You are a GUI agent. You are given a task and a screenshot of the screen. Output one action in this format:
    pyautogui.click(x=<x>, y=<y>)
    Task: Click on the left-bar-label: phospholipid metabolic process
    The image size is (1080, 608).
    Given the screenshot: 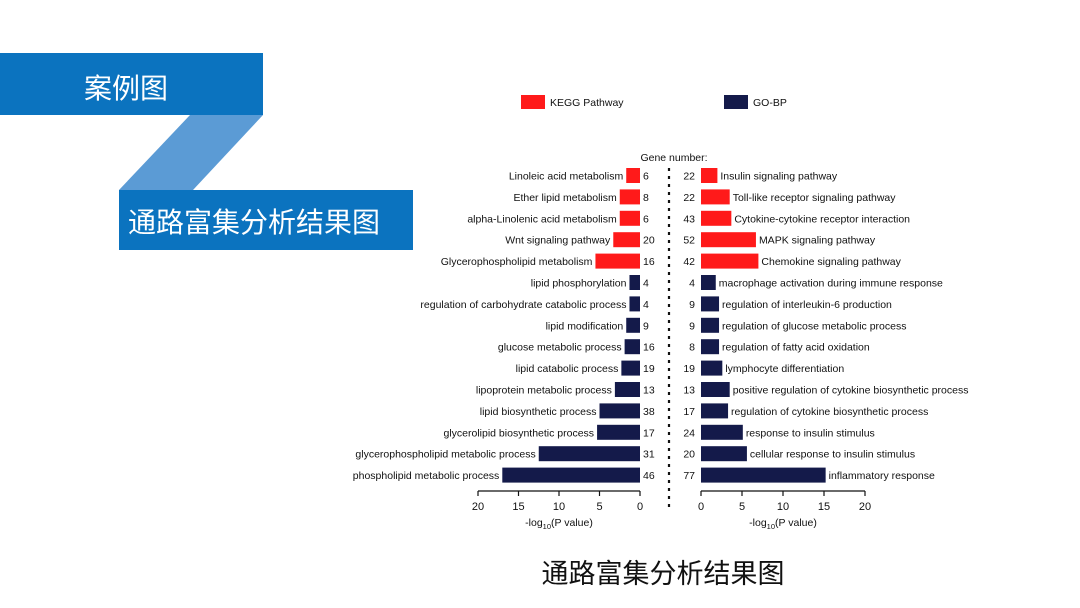 What is the action you would take?
    pyautogui.click(x=426, y=476)
    